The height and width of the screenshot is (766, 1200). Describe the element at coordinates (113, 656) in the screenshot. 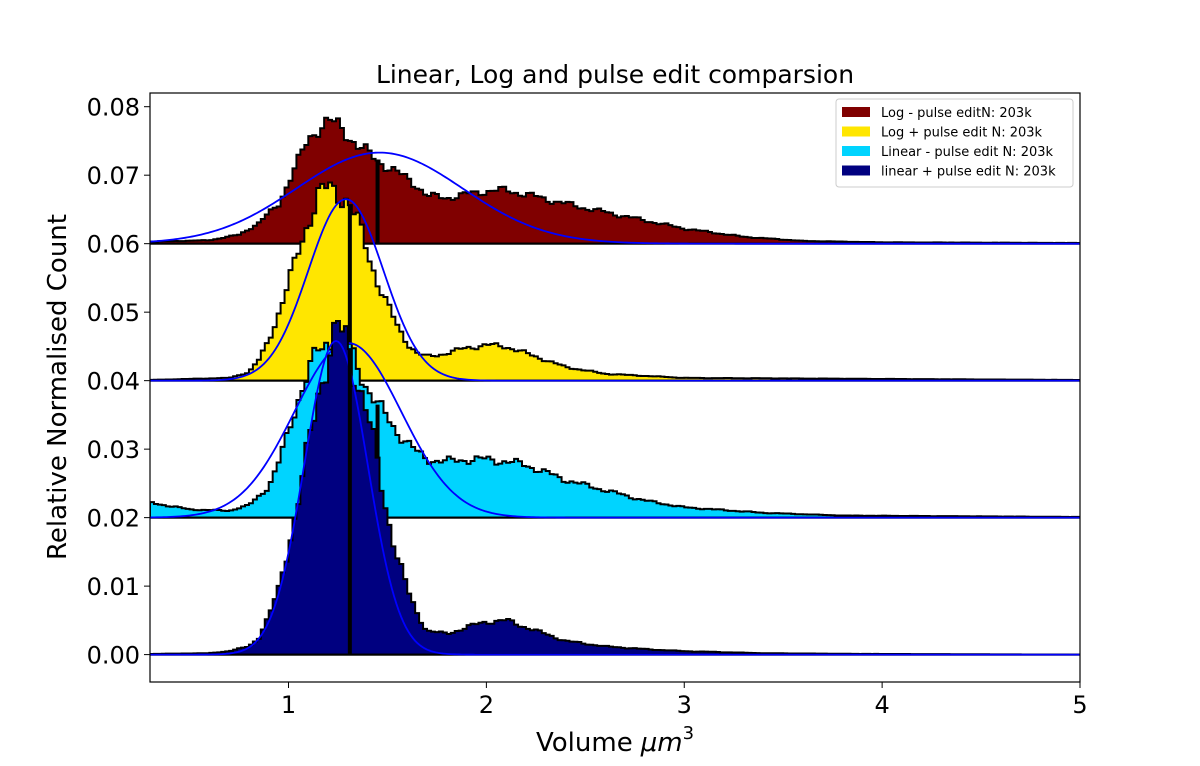

I see `y-tick-label: 0.00` at that location.